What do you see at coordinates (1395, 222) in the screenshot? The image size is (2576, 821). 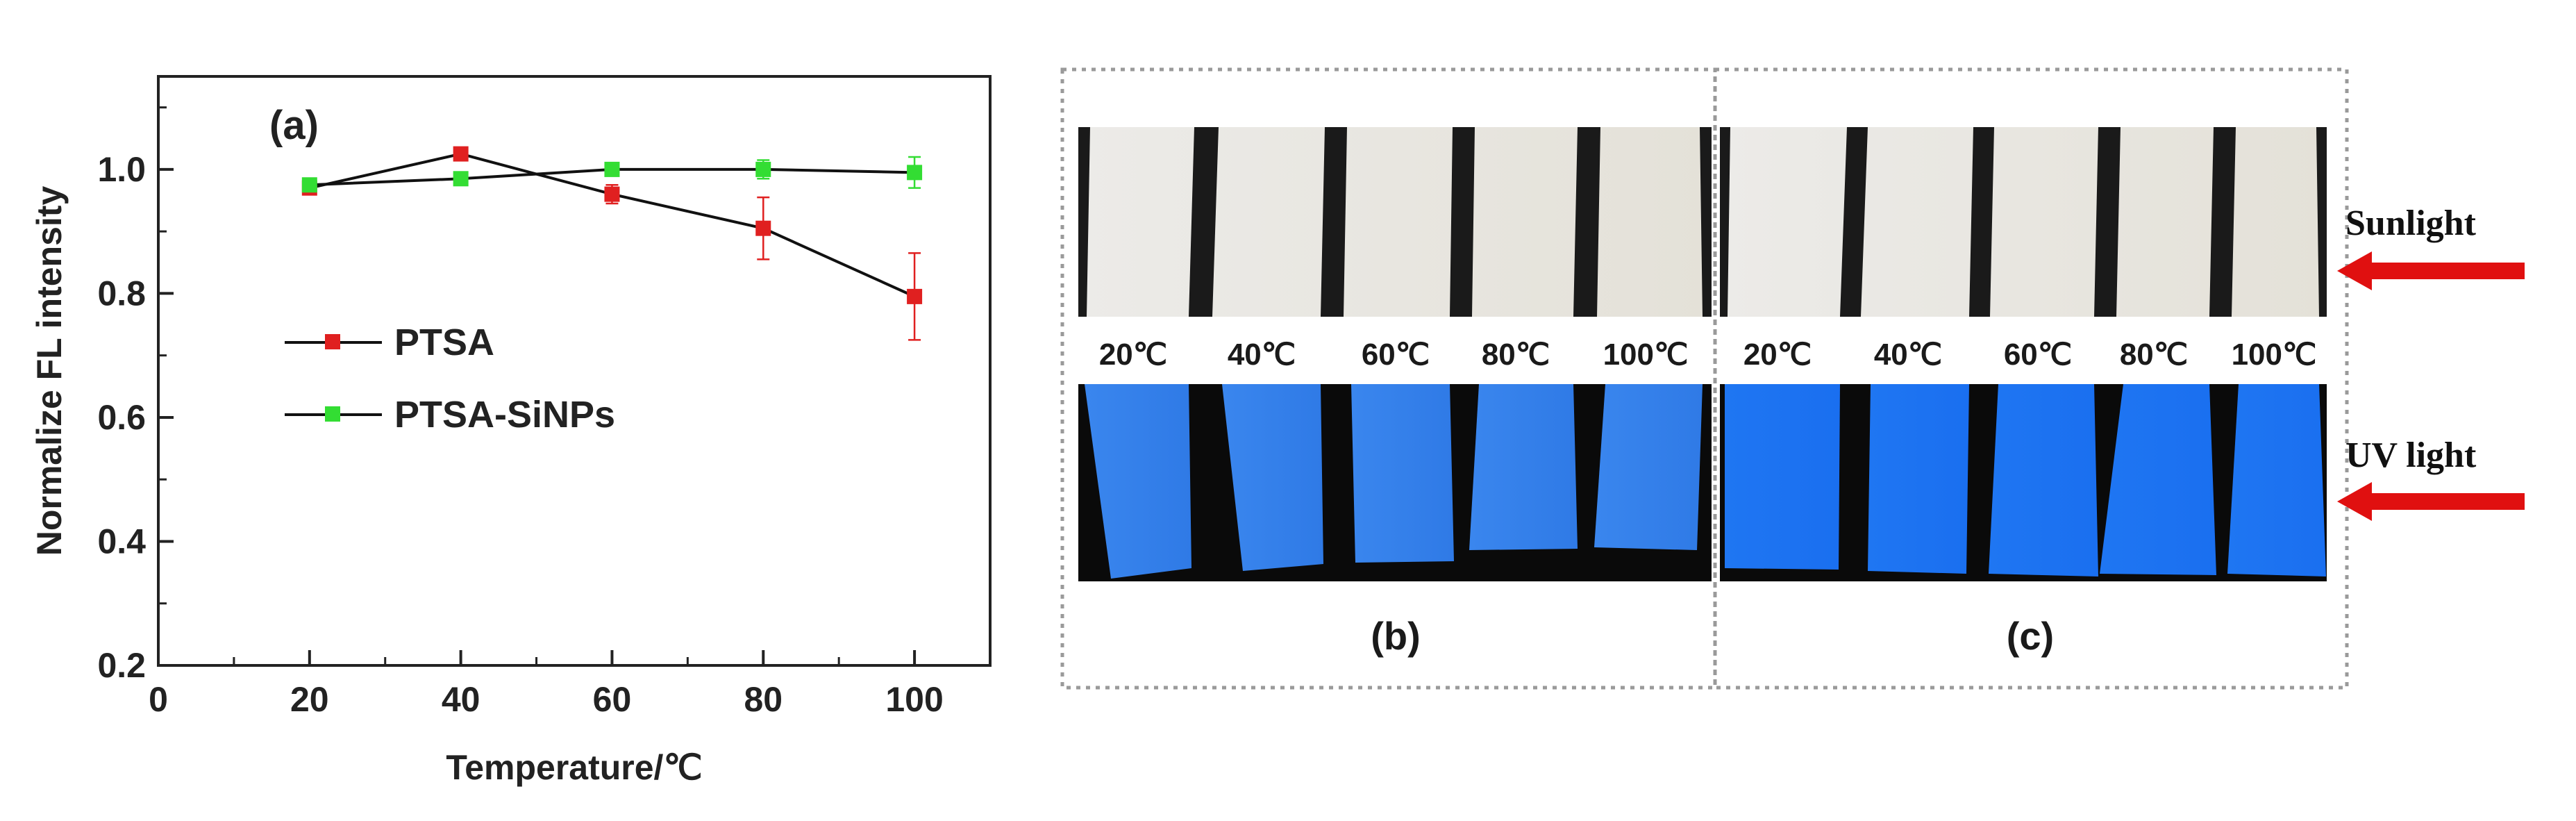 I see `sunlight-photo-b` at bounding box center [1395, 222].